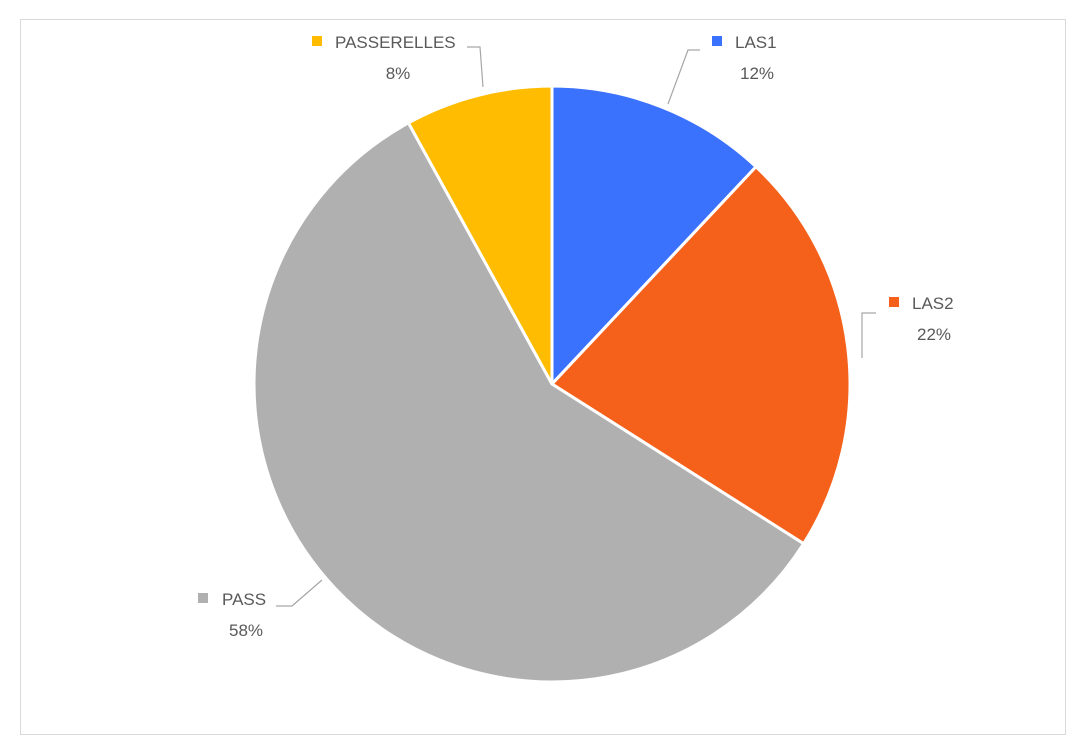 This screenshot has height=754, width=1085. Describe the element at coordinates (868, 335) in the screenshot. I see `leader-line-las2` at that location.